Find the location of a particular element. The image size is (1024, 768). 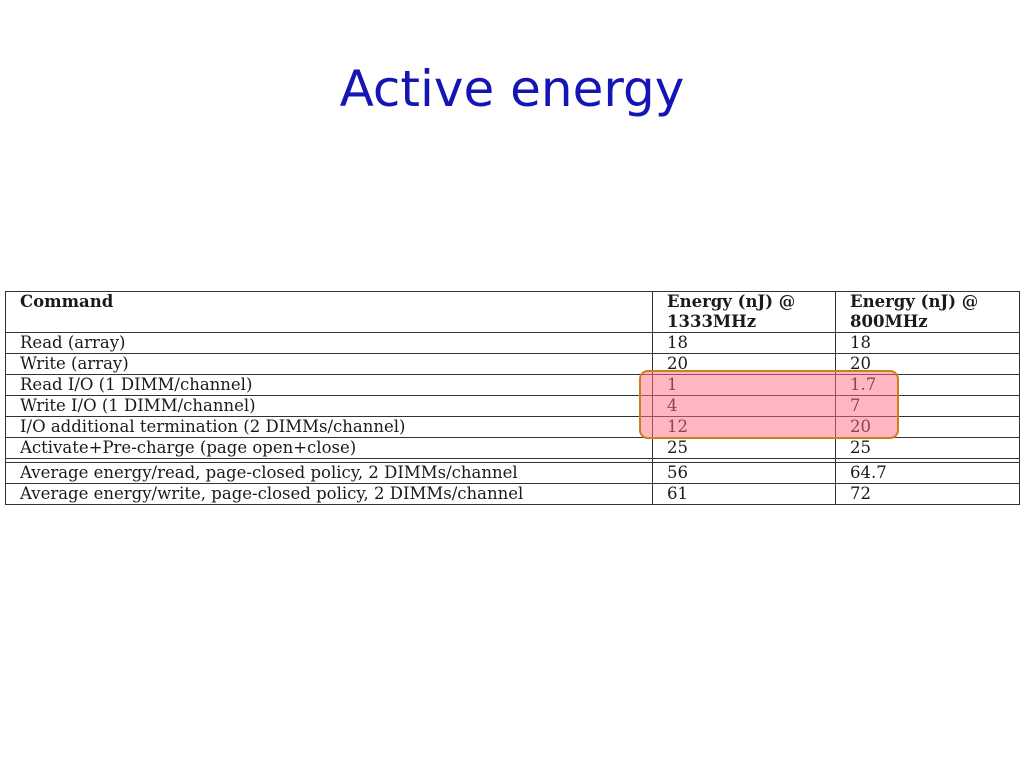

table-row: Read I/O (1 DIMM/channel) 1 1.7 is located at coordinates (512, 385).